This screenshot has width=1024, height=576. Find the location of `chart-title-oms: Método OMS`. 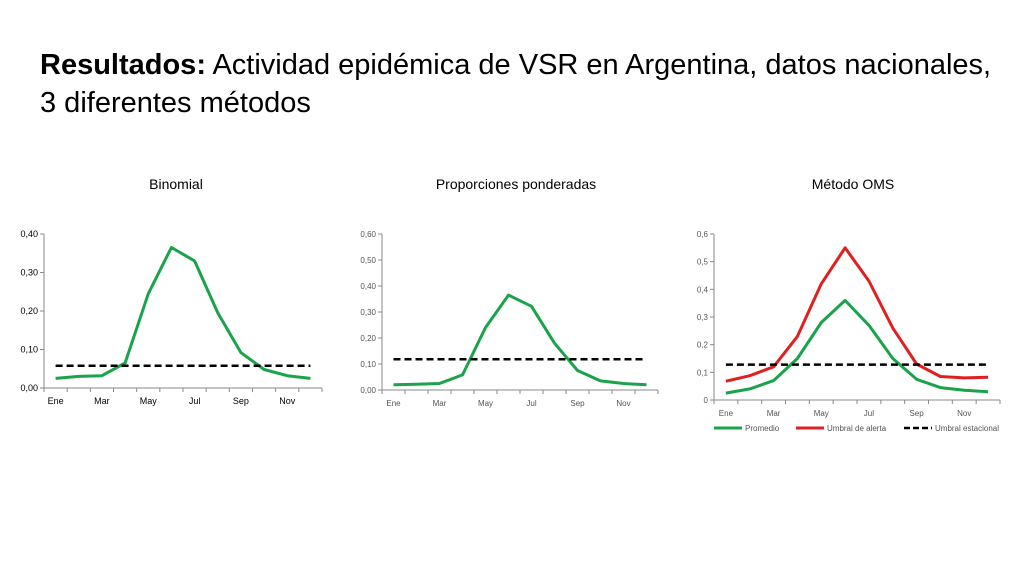

chart-title-oms: Método OMS is located at coordinates (853, 184).